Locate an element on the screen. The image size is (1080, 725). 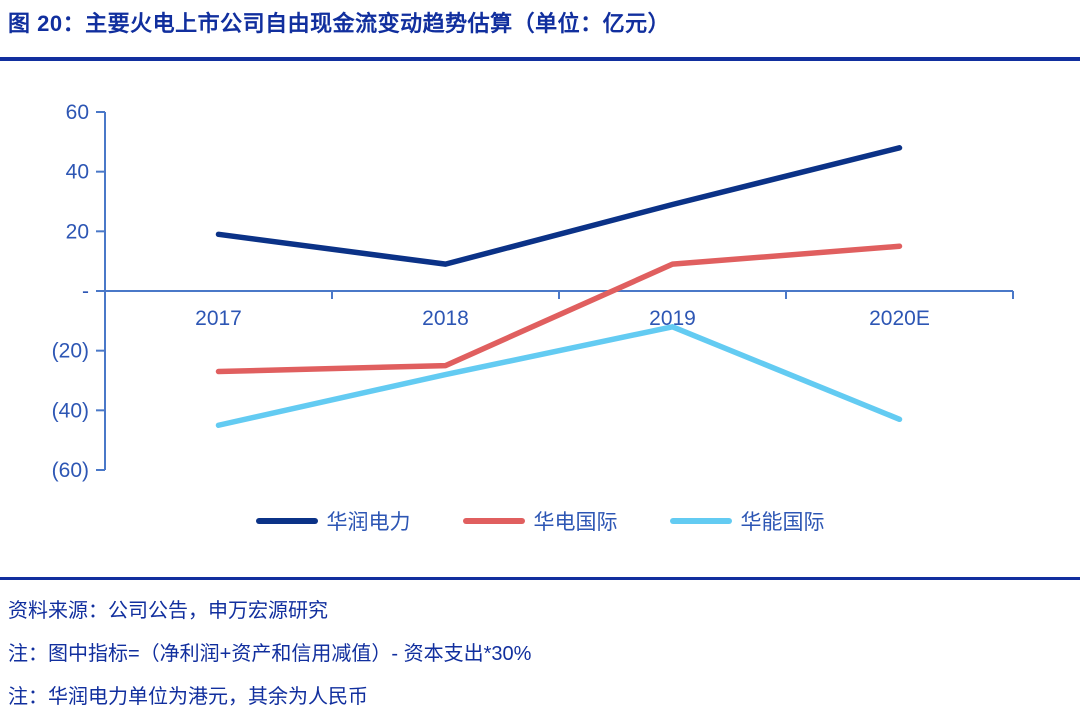
currency-note: 注：华润电力单位为港元，其余为人民币 is located at coordinates (188, 697).